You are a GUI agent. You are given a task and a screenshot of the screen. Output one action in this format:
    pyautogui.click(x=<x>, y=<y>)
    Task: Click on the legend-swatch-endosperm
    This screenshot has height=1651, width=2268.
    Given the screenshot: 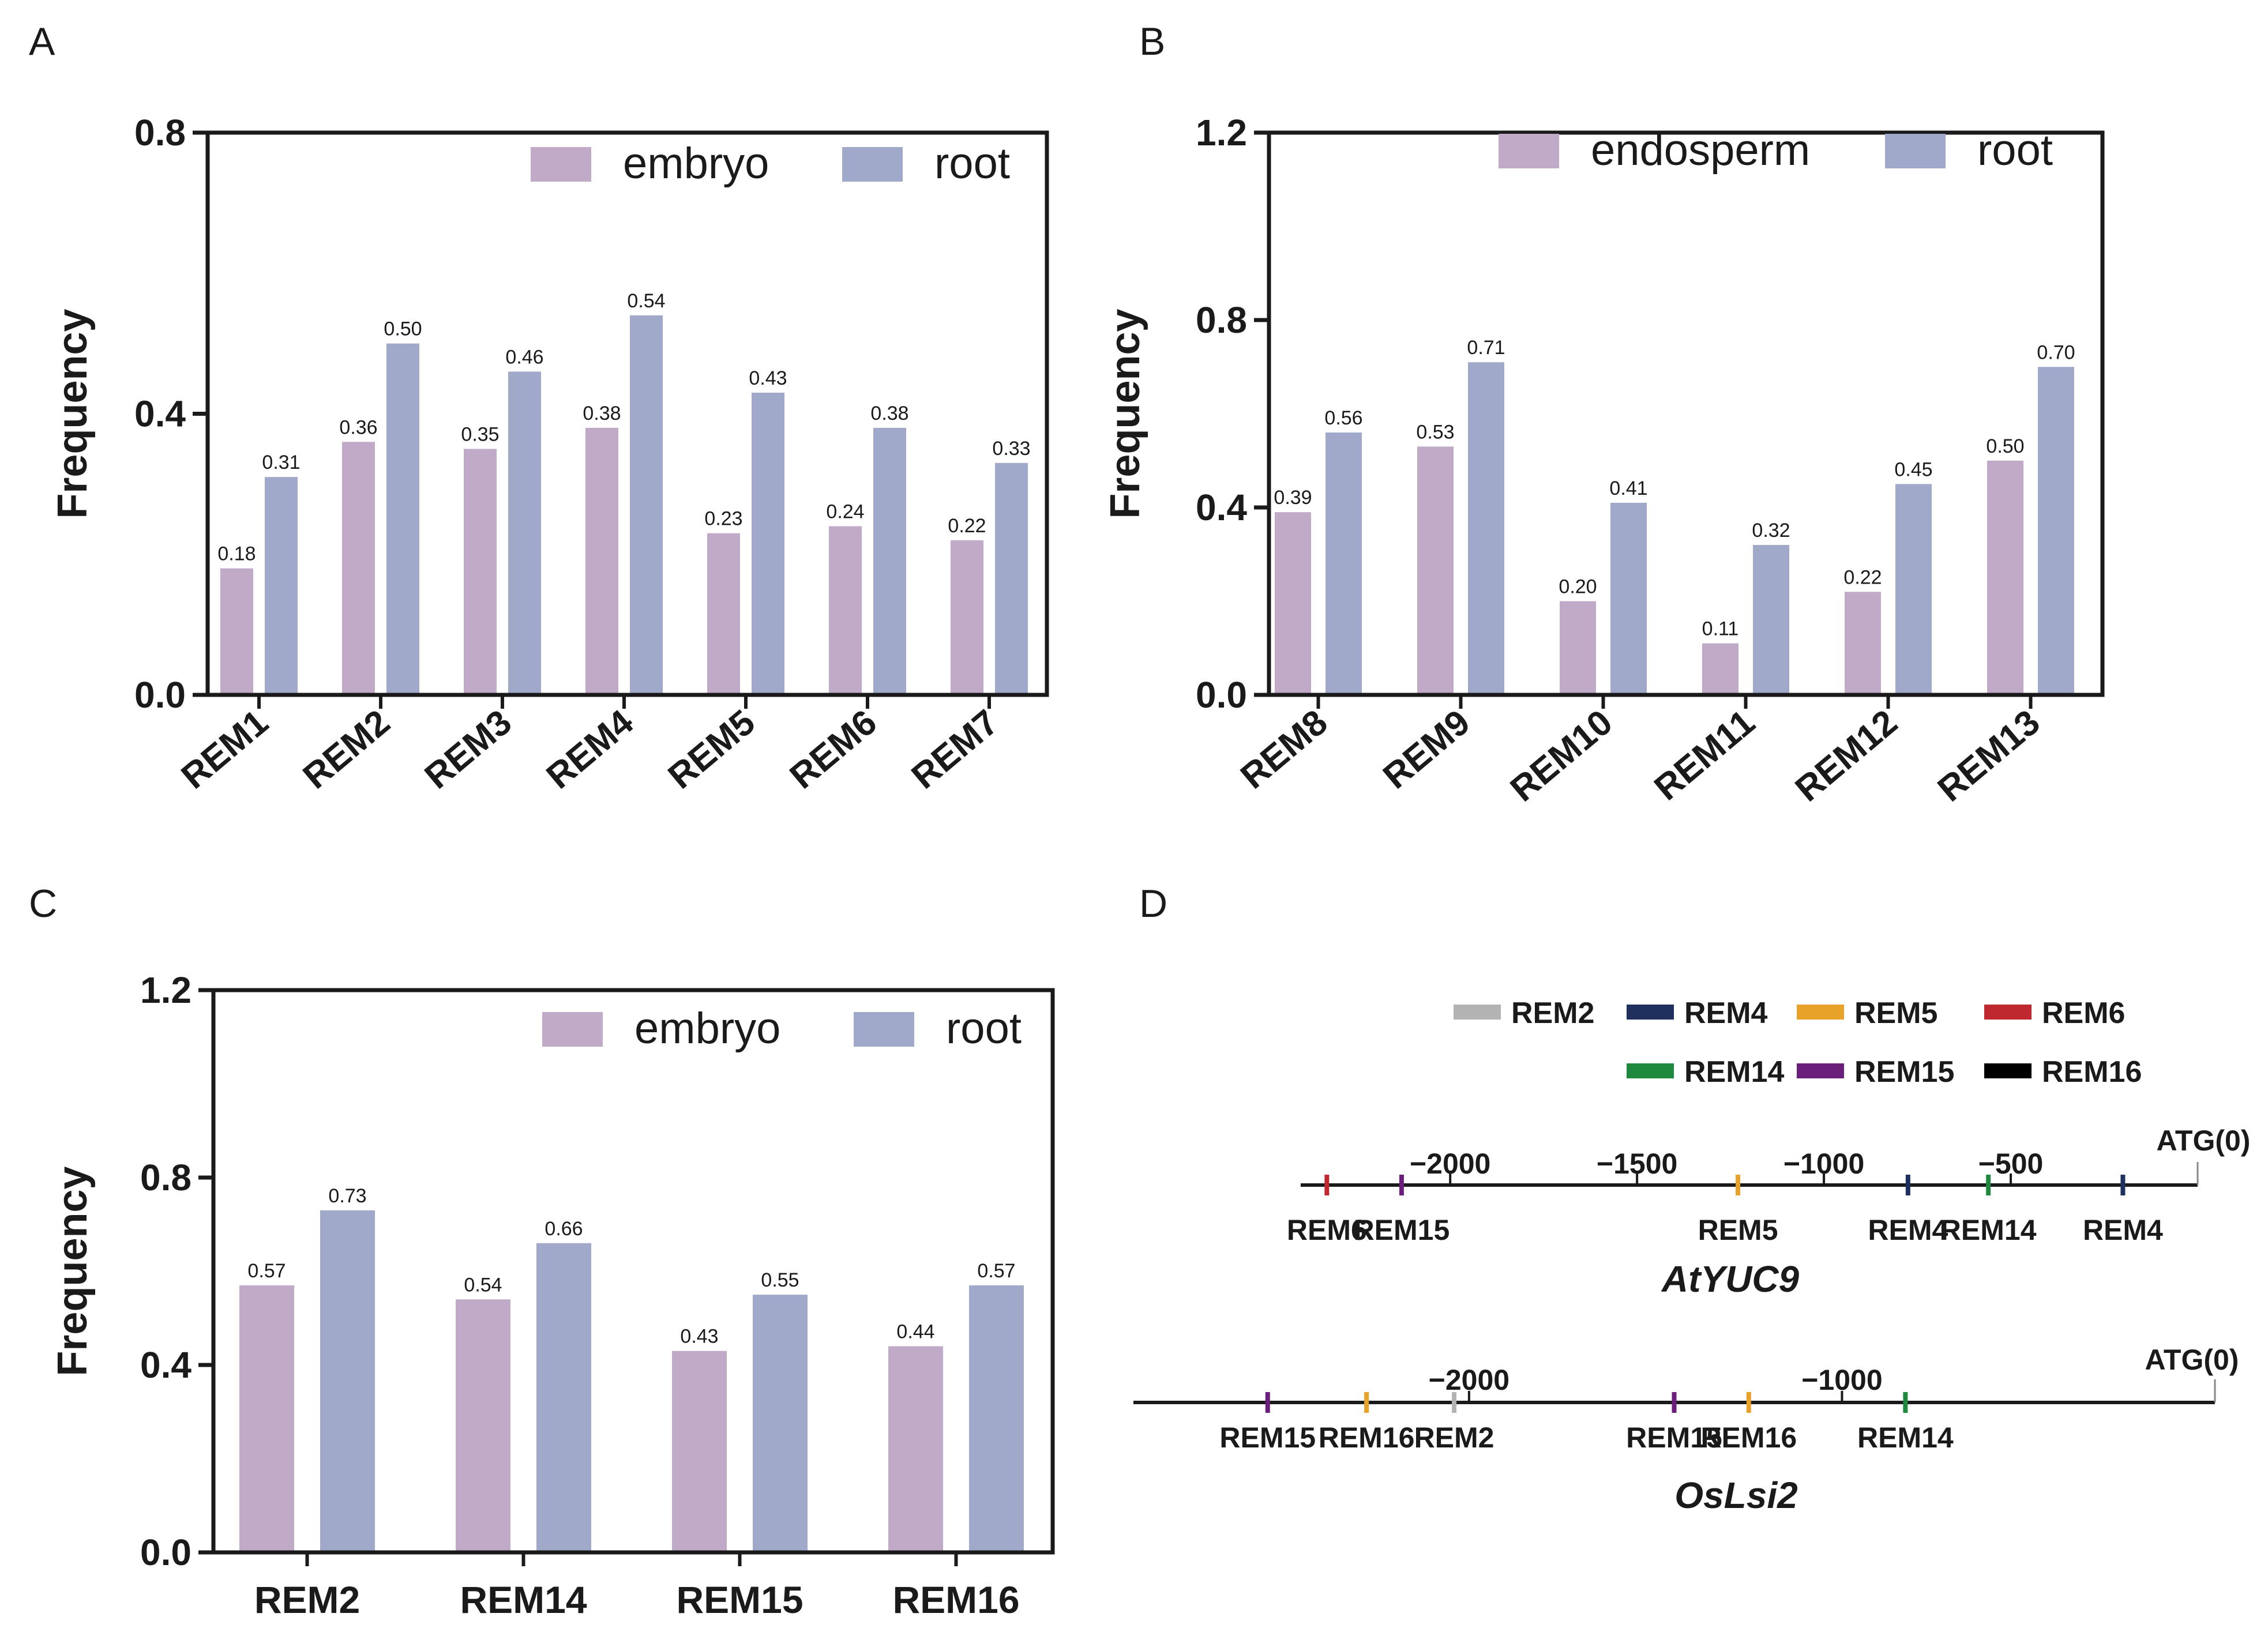 What is the action you would take?
    pyautogui.click(x=1529, y=151)
    